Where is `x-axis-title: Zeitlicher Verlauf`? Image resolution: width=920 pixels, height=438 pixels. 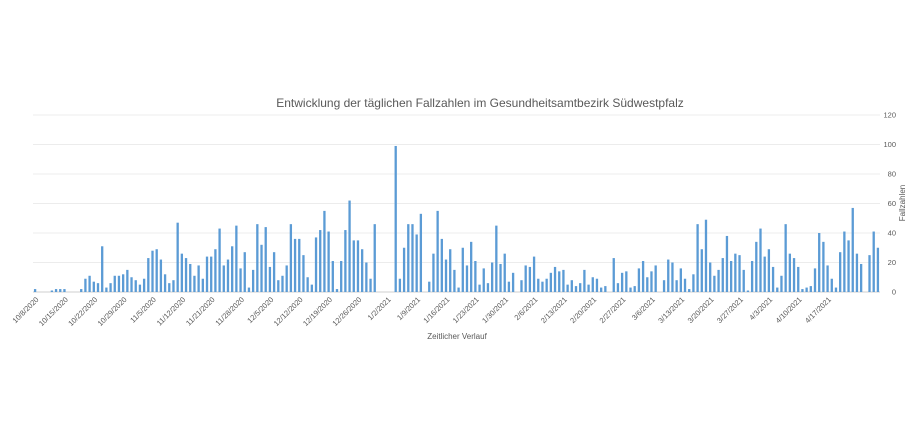
x-axis-title: Zeitlicher Verlauf is located at coordinates (457, 336).